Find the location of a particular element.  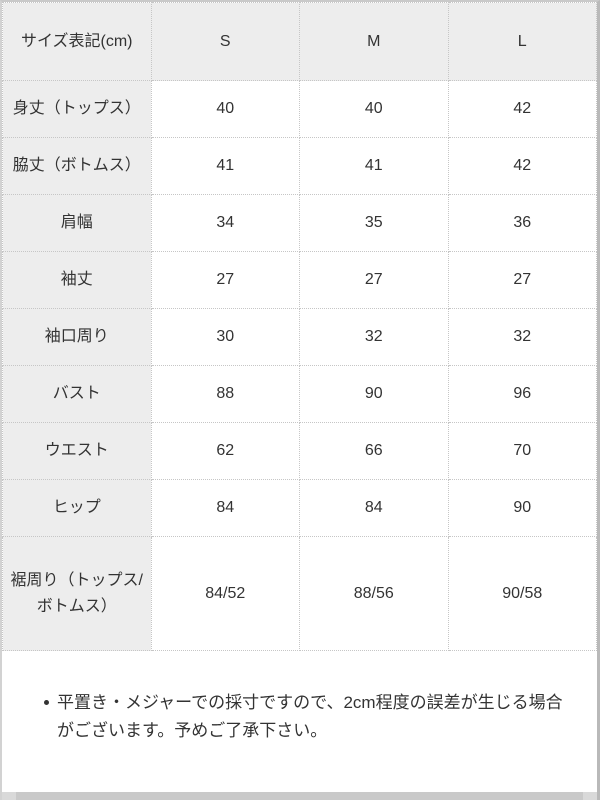

table-row-side-length: 脇丈（ボトムス） 41 41 42 is located at coordinates (299, 166).